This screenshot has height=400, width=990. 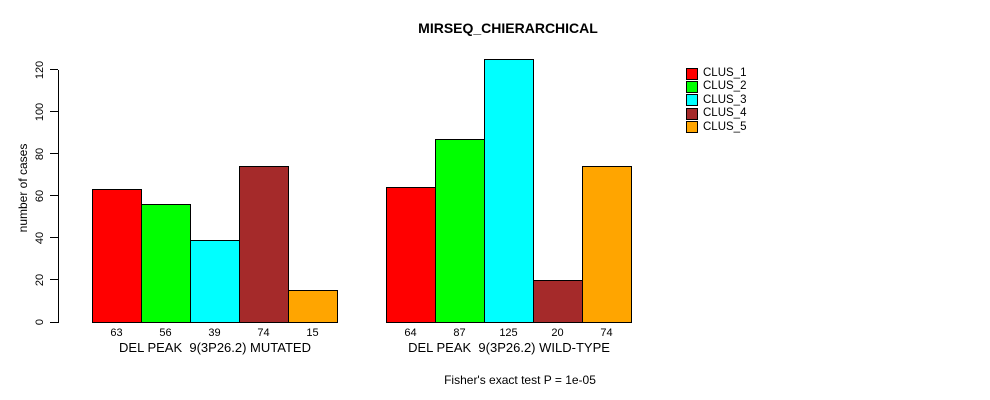 What do you see at coordinates (40, 237) in the screenshot?
I see `y-tick-label: 40` at bounding box center [40, 237].